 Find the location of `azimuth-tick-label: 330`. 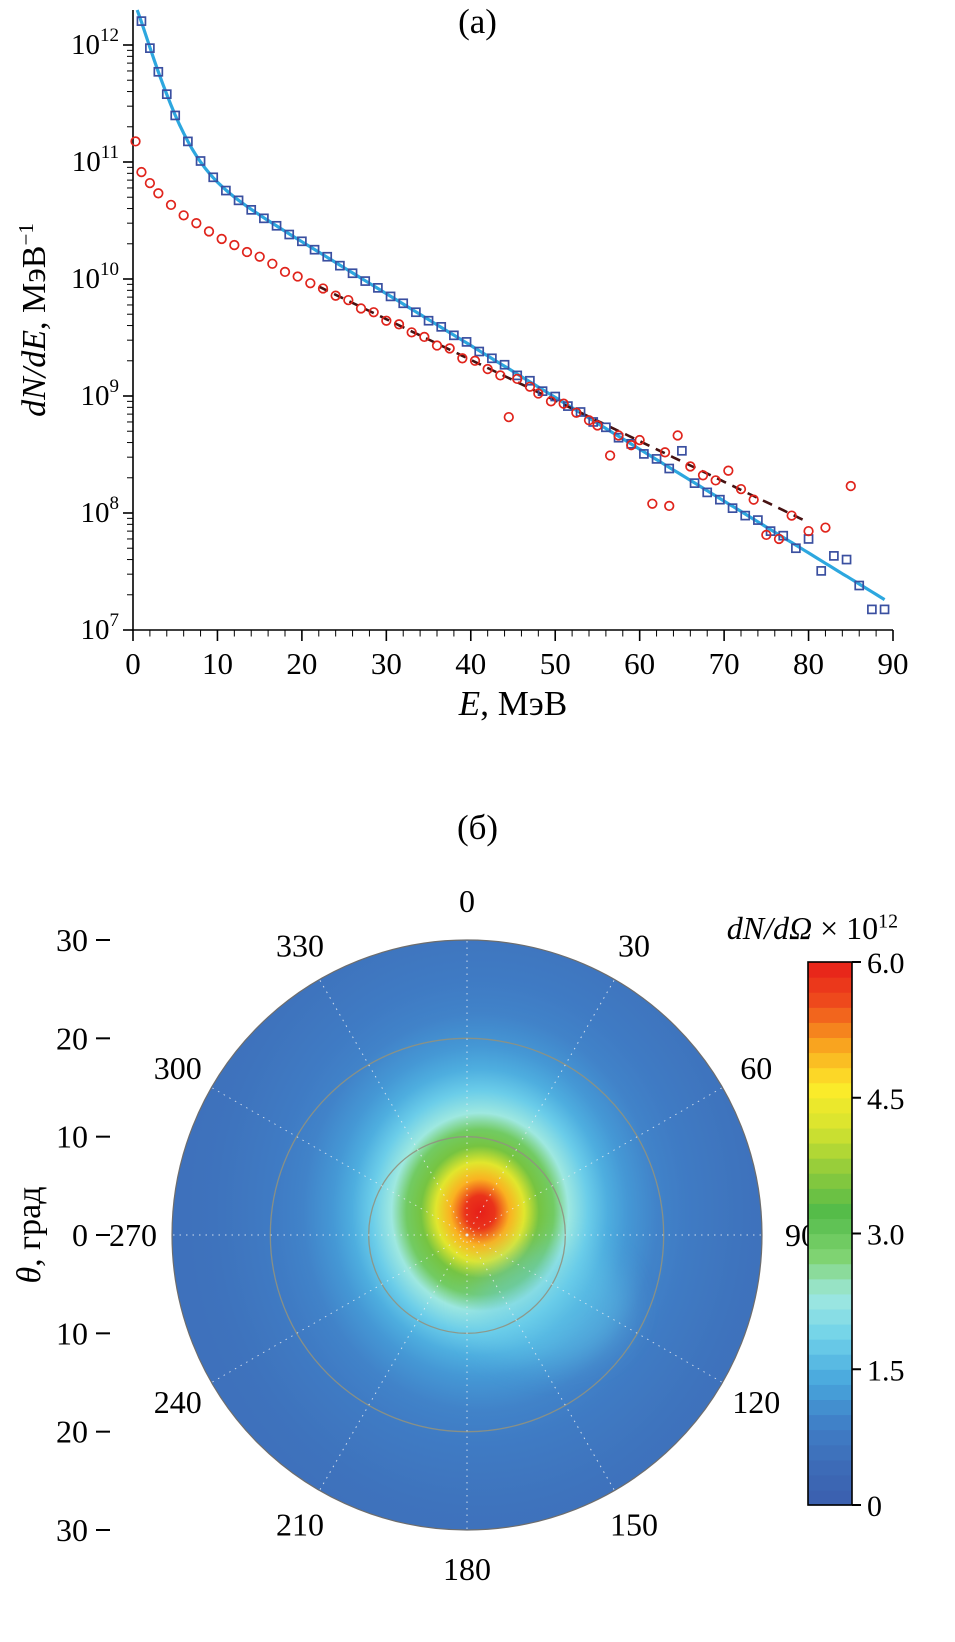

azimuth-tick-label: 330 is located at coordinates (300, 946).